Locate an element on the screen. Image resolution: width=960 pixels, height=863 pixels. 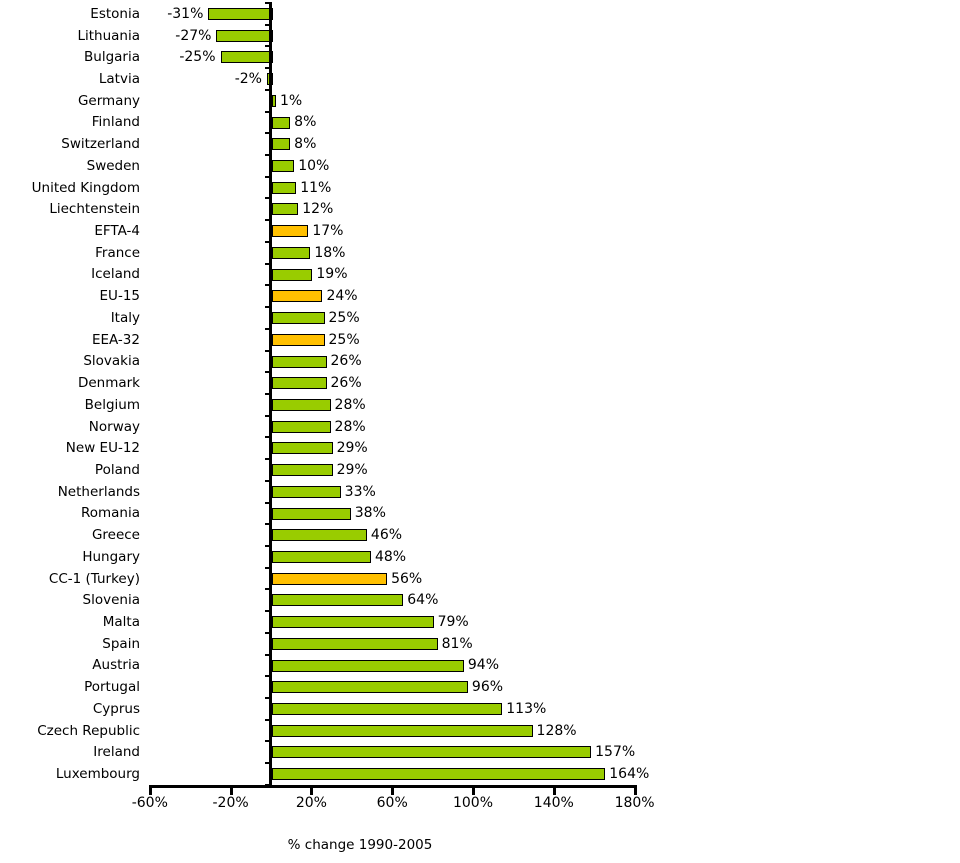
bar-portugal is located at coordinates (370, 687).